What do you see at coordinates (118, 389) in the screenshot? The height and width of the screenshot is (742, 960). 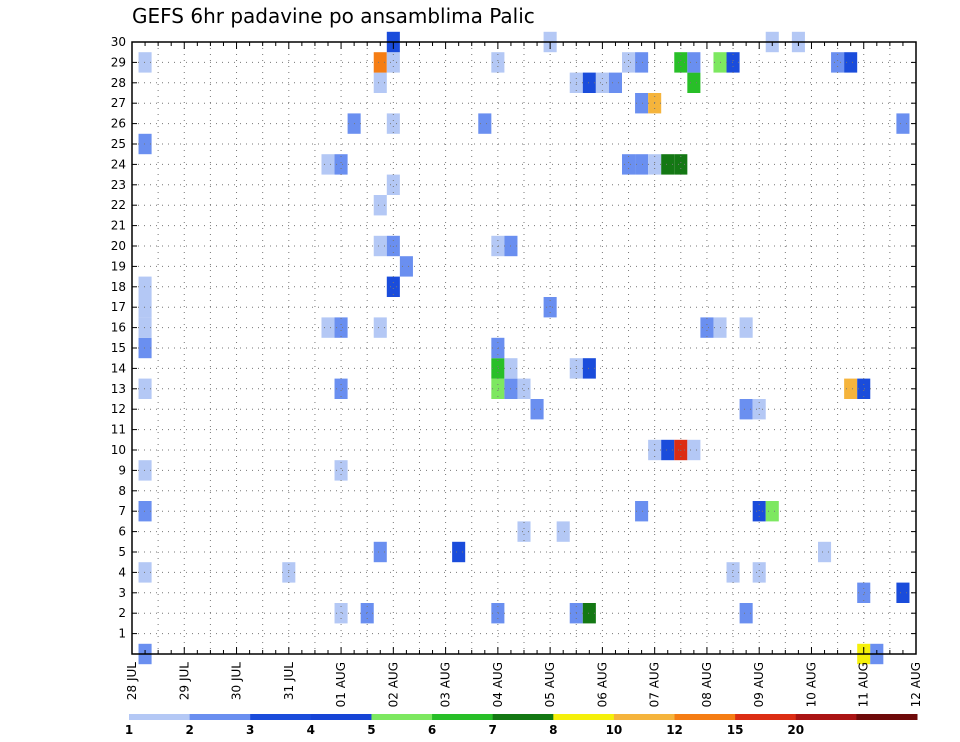 I see `y-tick-label: 13` at bounding box center [118, 389].